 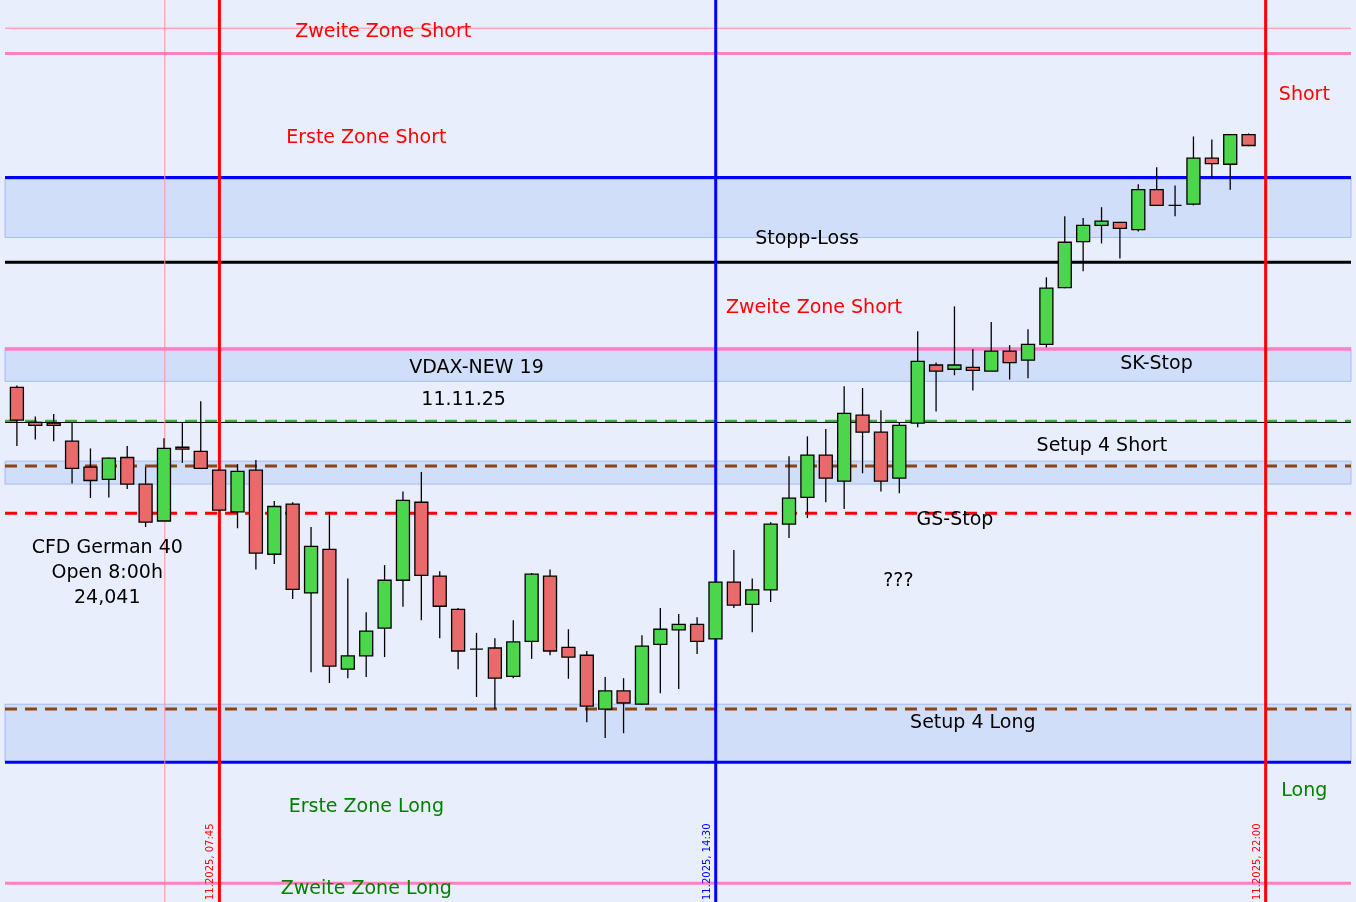 I want to click on annotation: CFD German 40 Open 8:00h 24,041, so click(x=107, y=571).